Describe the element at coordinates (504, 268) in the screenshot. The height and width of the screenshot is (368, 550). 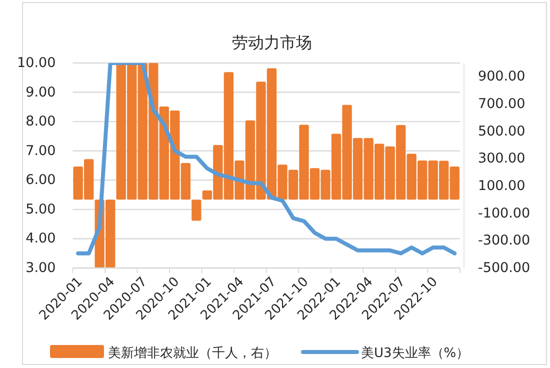
I see `y2-tick-label: -500.00` at that location.